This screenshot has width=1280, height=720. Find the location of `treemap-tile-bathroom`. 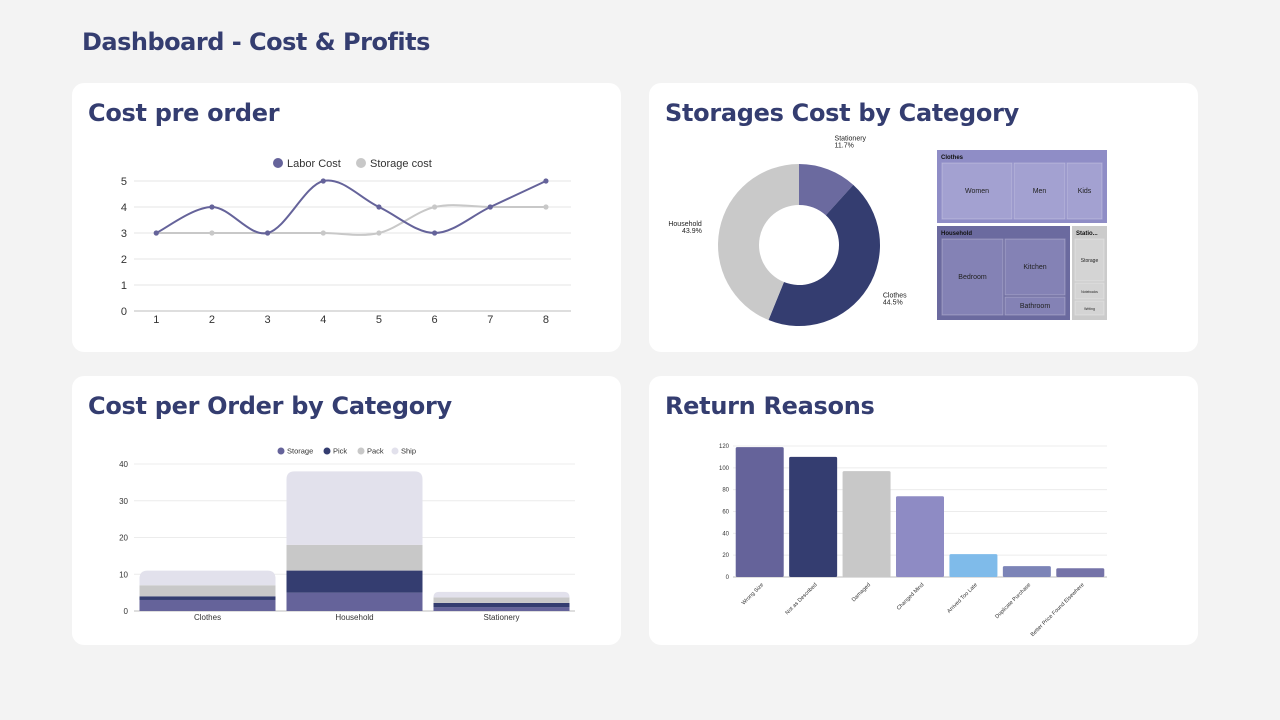

treemap-tile-bathroom is located at coordinates (1035, 306).